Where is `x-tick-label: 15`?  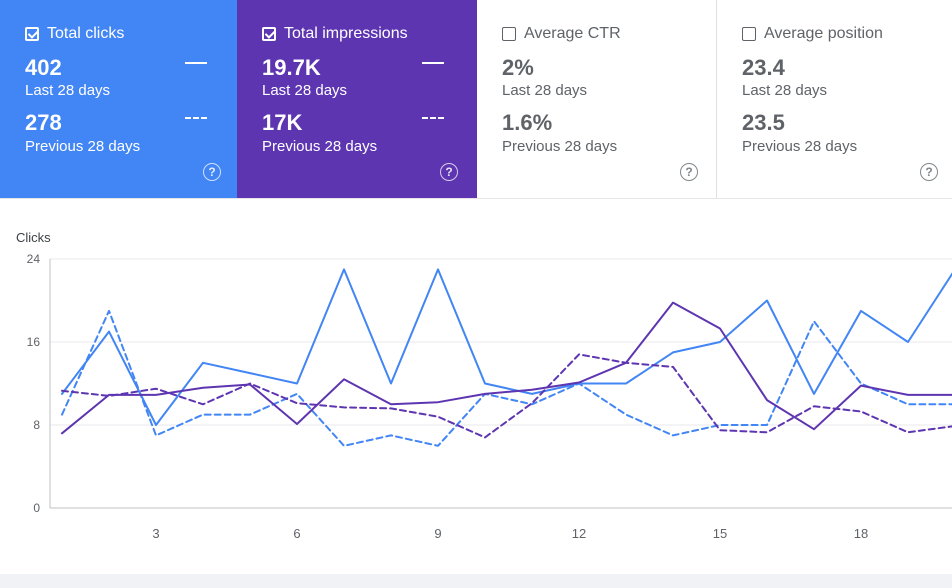 x-tick-label: 15 is located at coordinates (720, 533).